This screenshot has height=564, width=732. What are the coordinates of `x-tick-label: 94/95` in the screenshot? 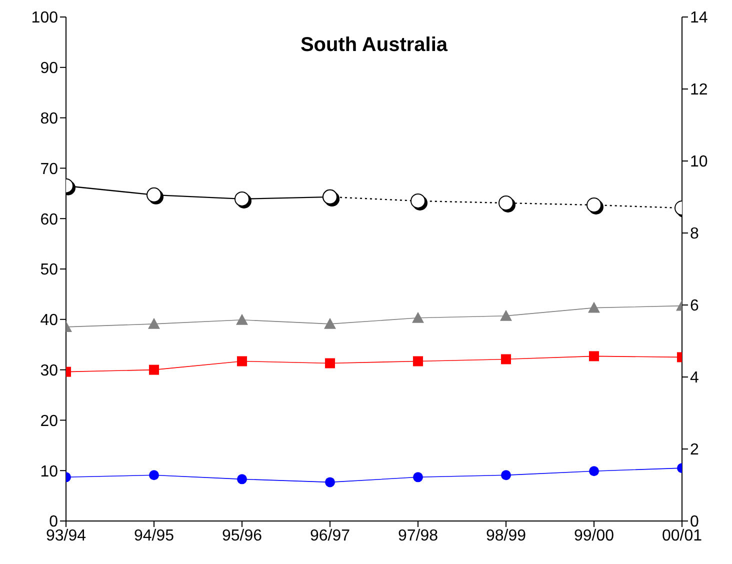 It's located at (154, 535).